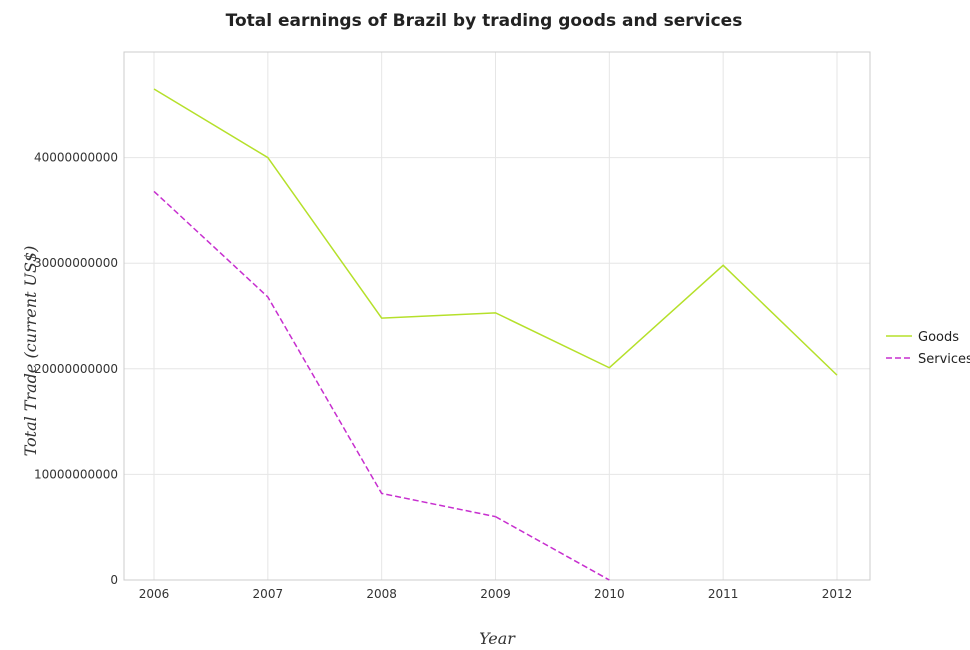  Describe the element at coordinates (114, 580) in the screenshot. I see `y-tick-label: 0` at that location.